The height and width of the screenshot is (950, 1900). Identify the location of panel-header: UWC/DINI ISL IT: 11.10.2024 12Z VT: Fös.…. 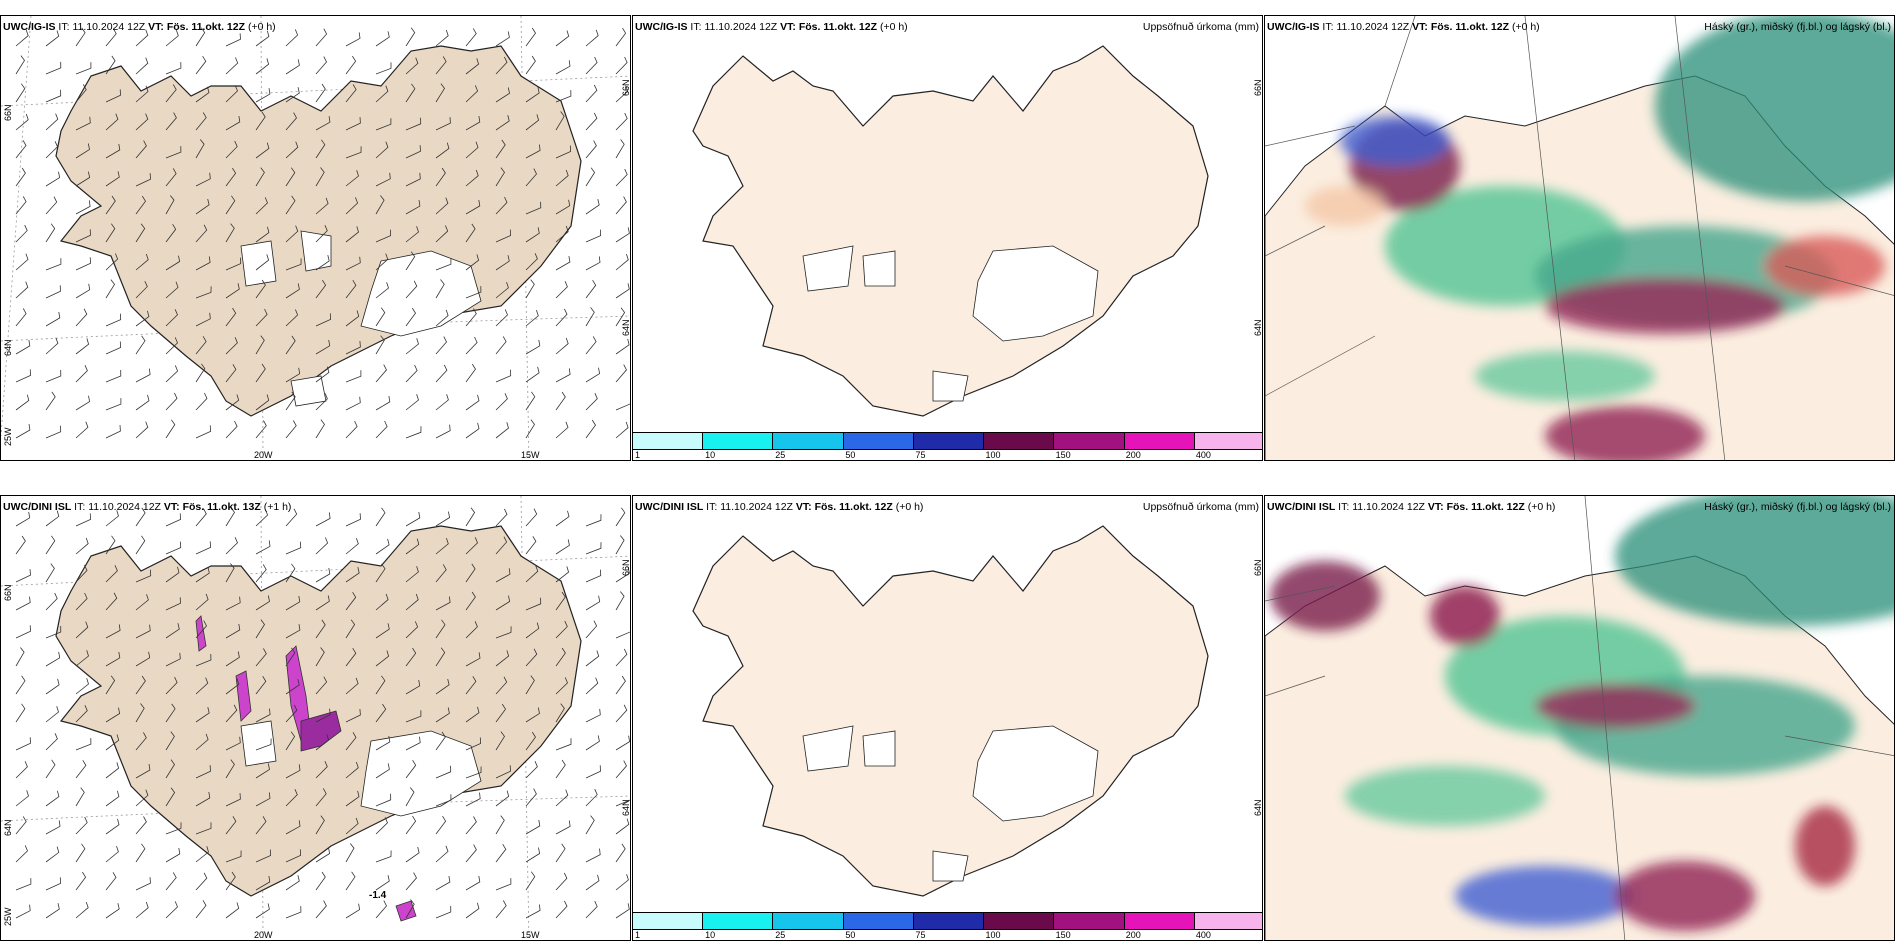
(1411, 507).